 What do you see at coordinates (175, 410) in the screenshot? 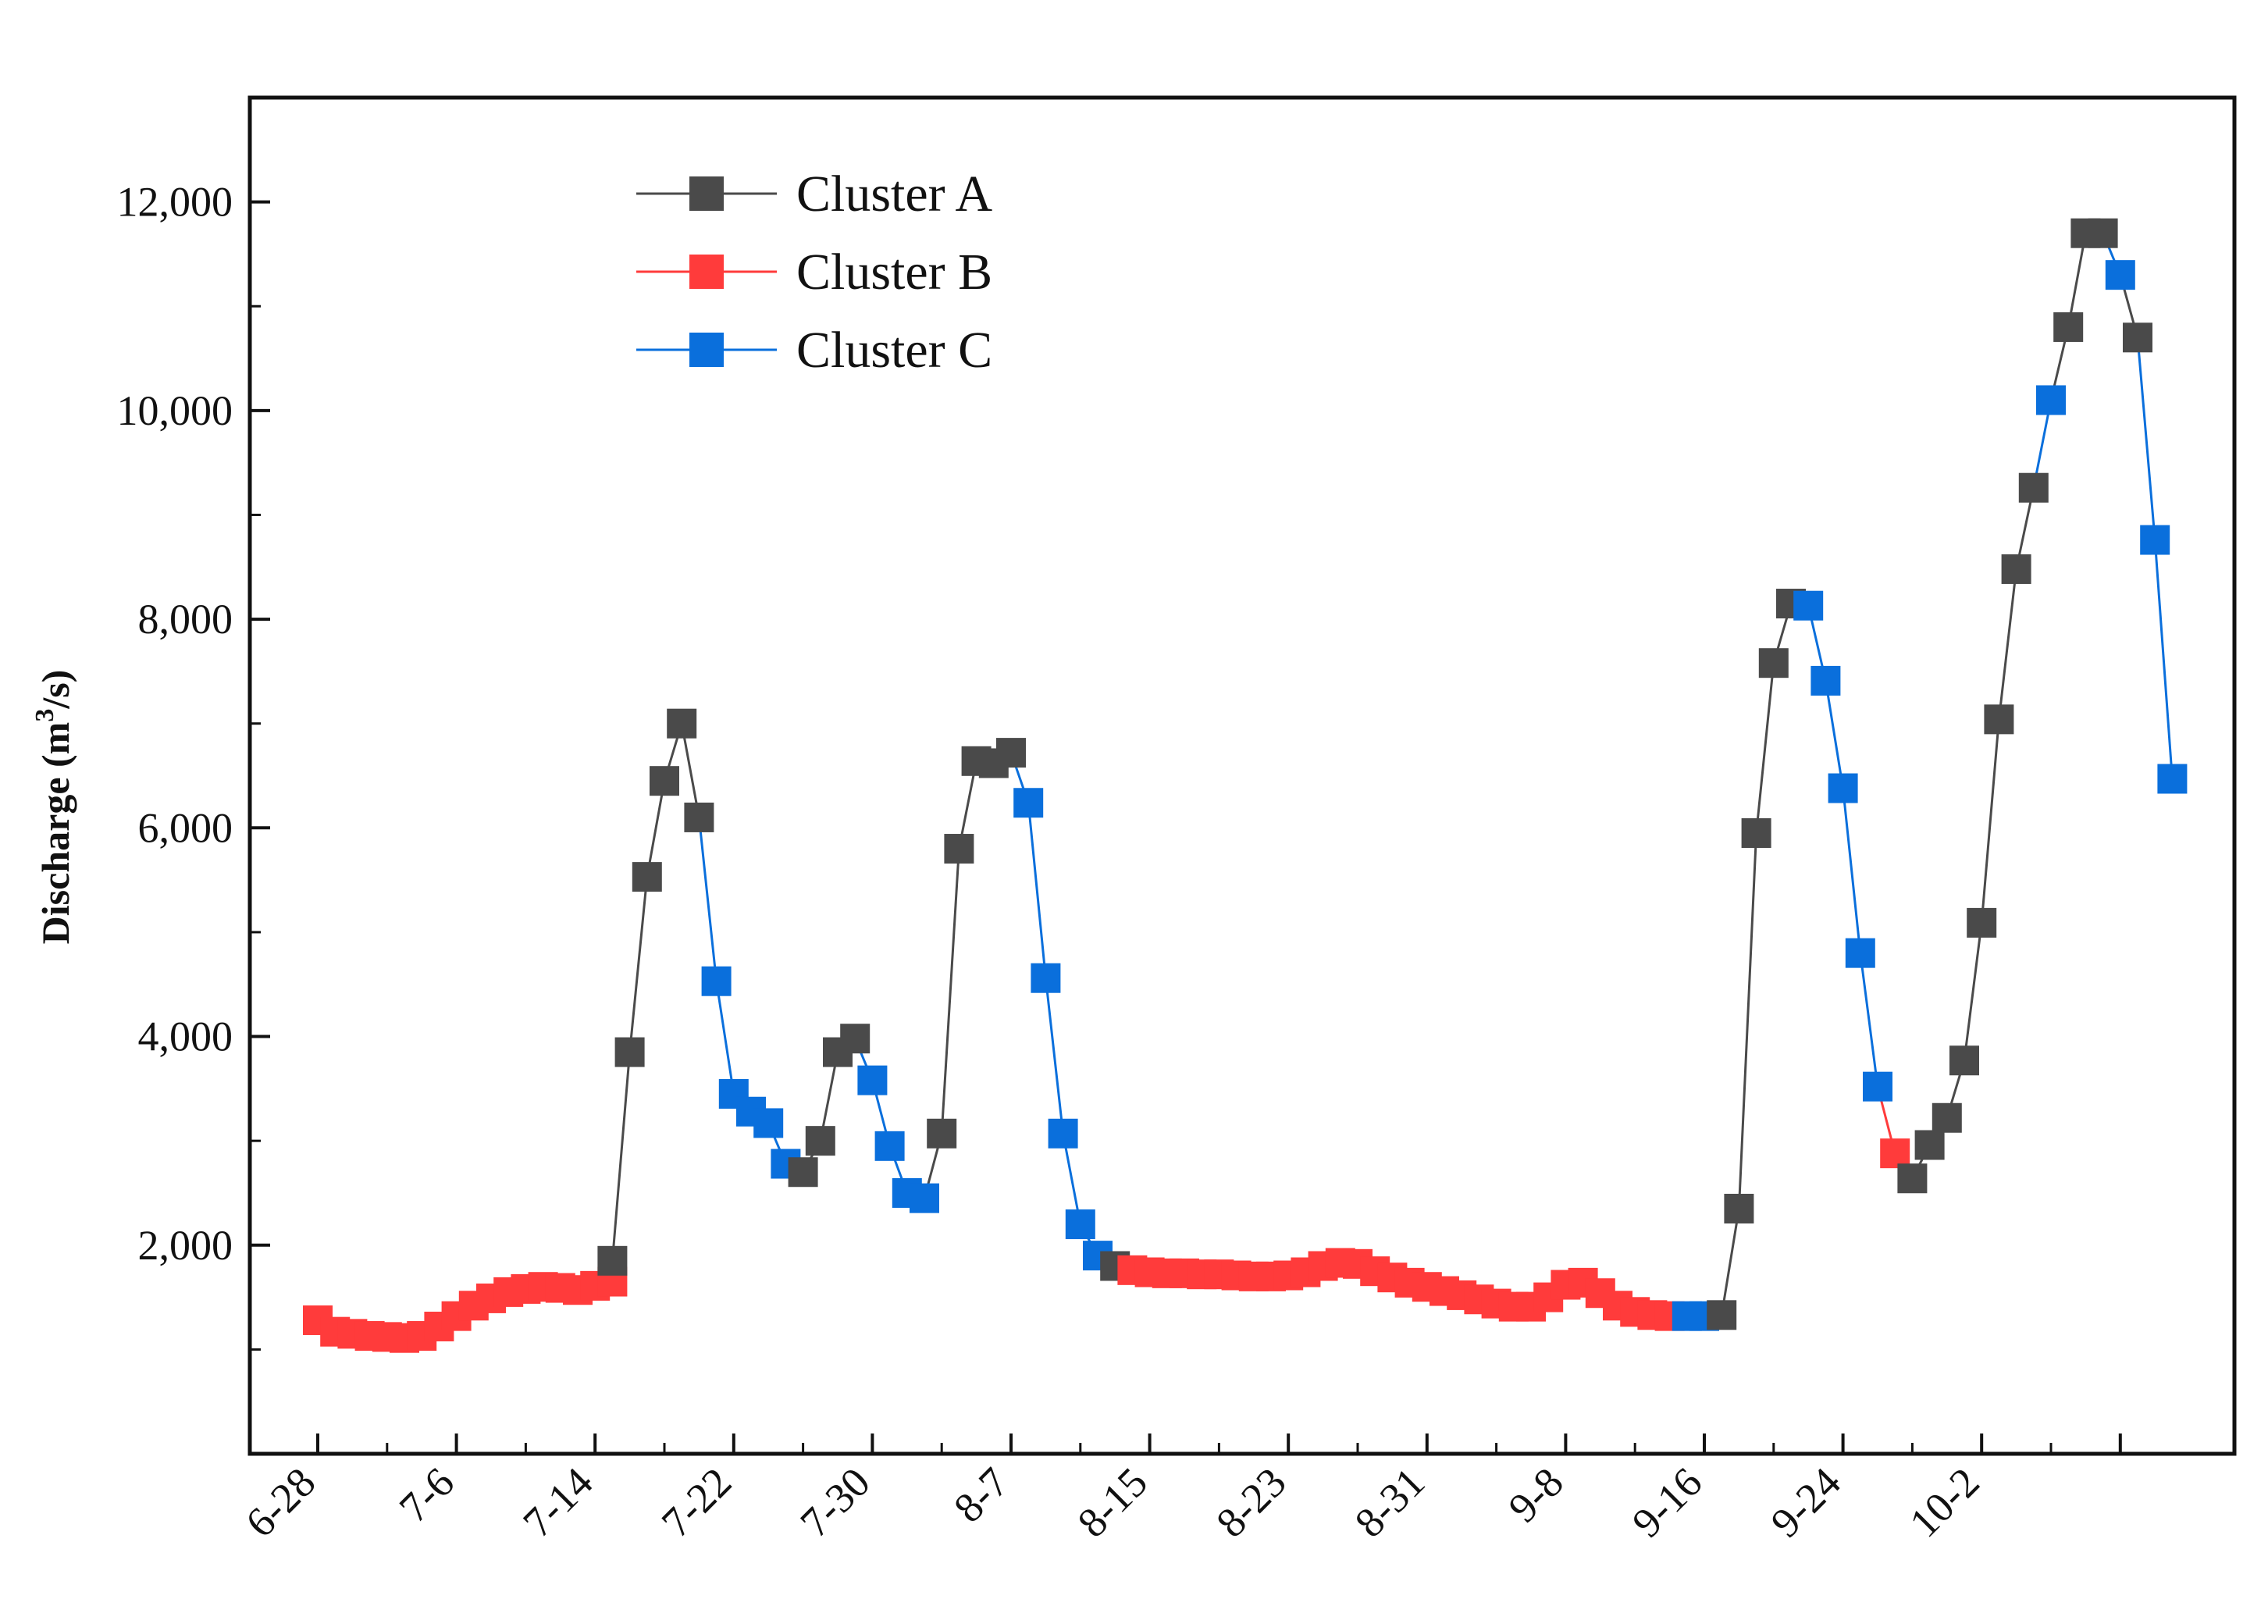
I see `y-tick-label: 10,000` at bounding box center [175, 410].